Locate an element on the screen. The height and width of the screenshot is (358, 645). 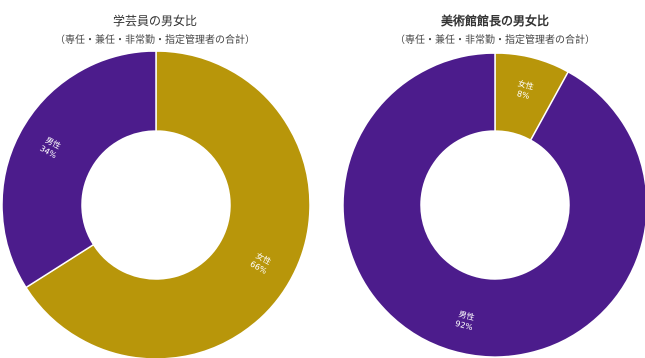
slice-label-group-1-0: 女性8% is located at coordinates (525, 89).